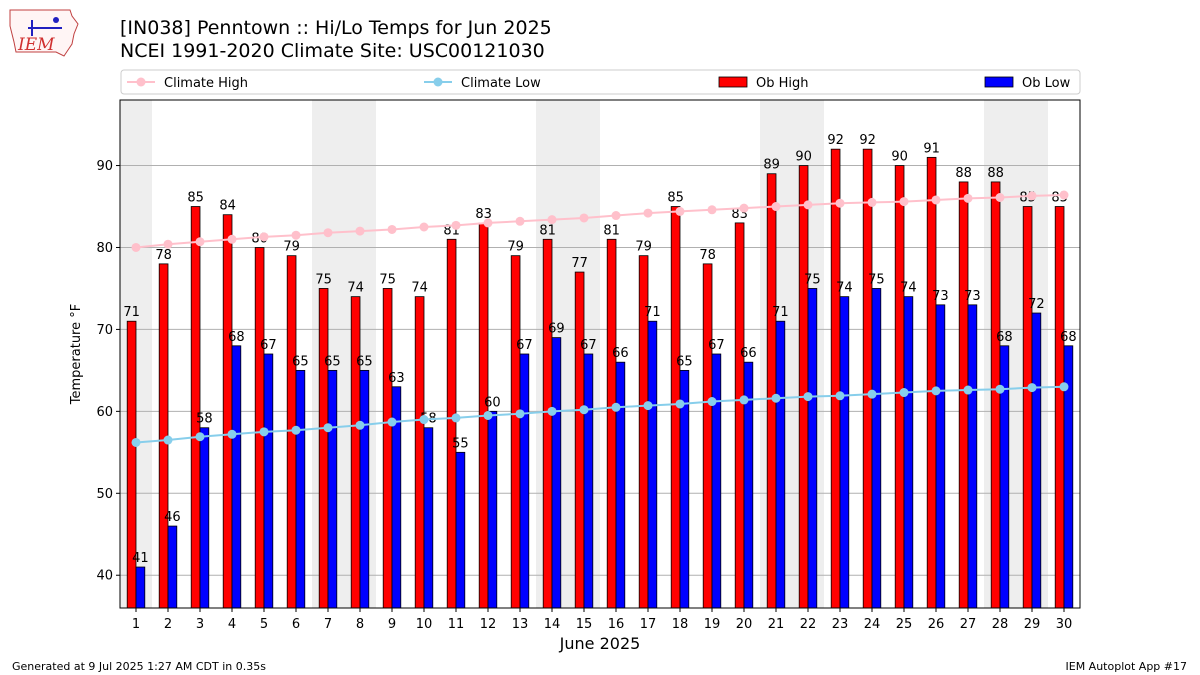 The height and width of the screenshot is (675, 1200). What do you see at coordinates (812, 279) in the screenshot?
I see `ob-low-label: 75` at bounding box center [812, 279].